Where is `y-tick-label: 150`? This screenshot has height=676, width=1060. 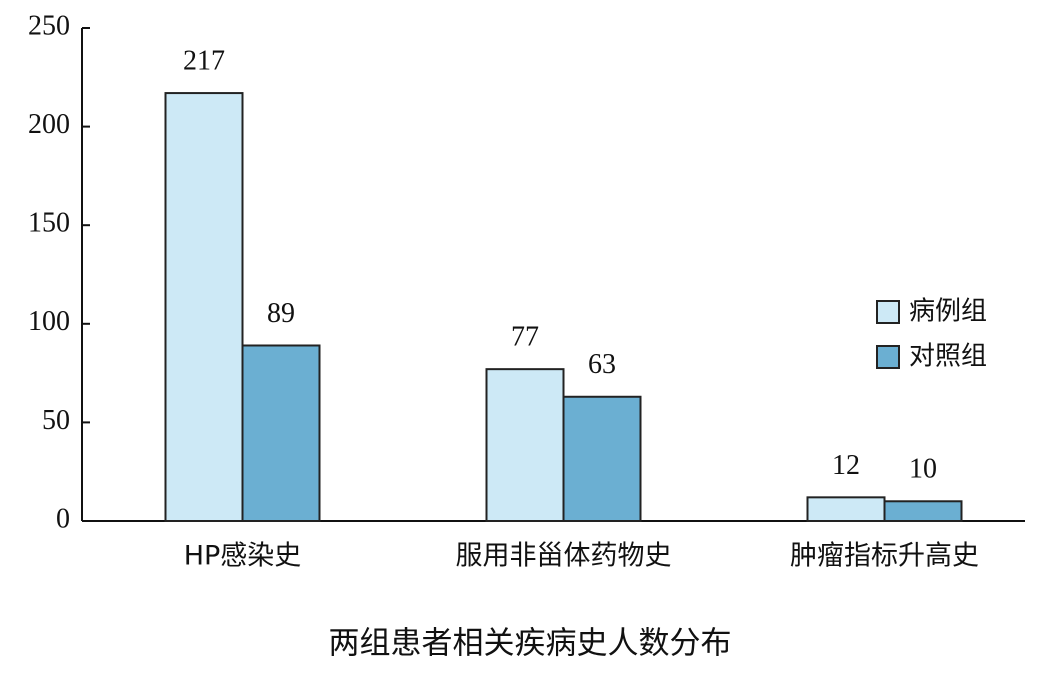
y-tick-label: 150 is located at coordinates (49, 223).